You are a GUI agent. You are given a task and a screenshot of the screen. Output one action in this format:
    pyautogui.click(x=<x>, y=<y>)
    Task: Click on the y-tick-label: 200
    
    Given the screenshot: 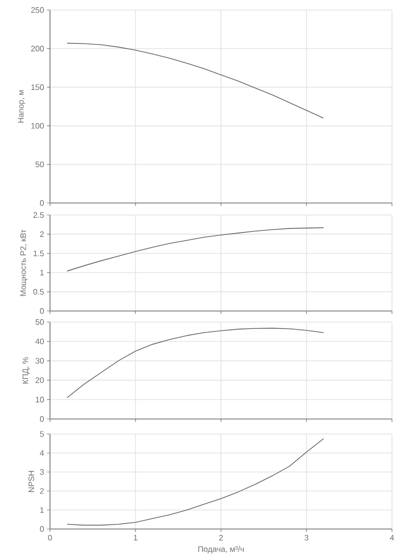 What is the action you would take?
    pyautogui.click(x=37, y=49)
    